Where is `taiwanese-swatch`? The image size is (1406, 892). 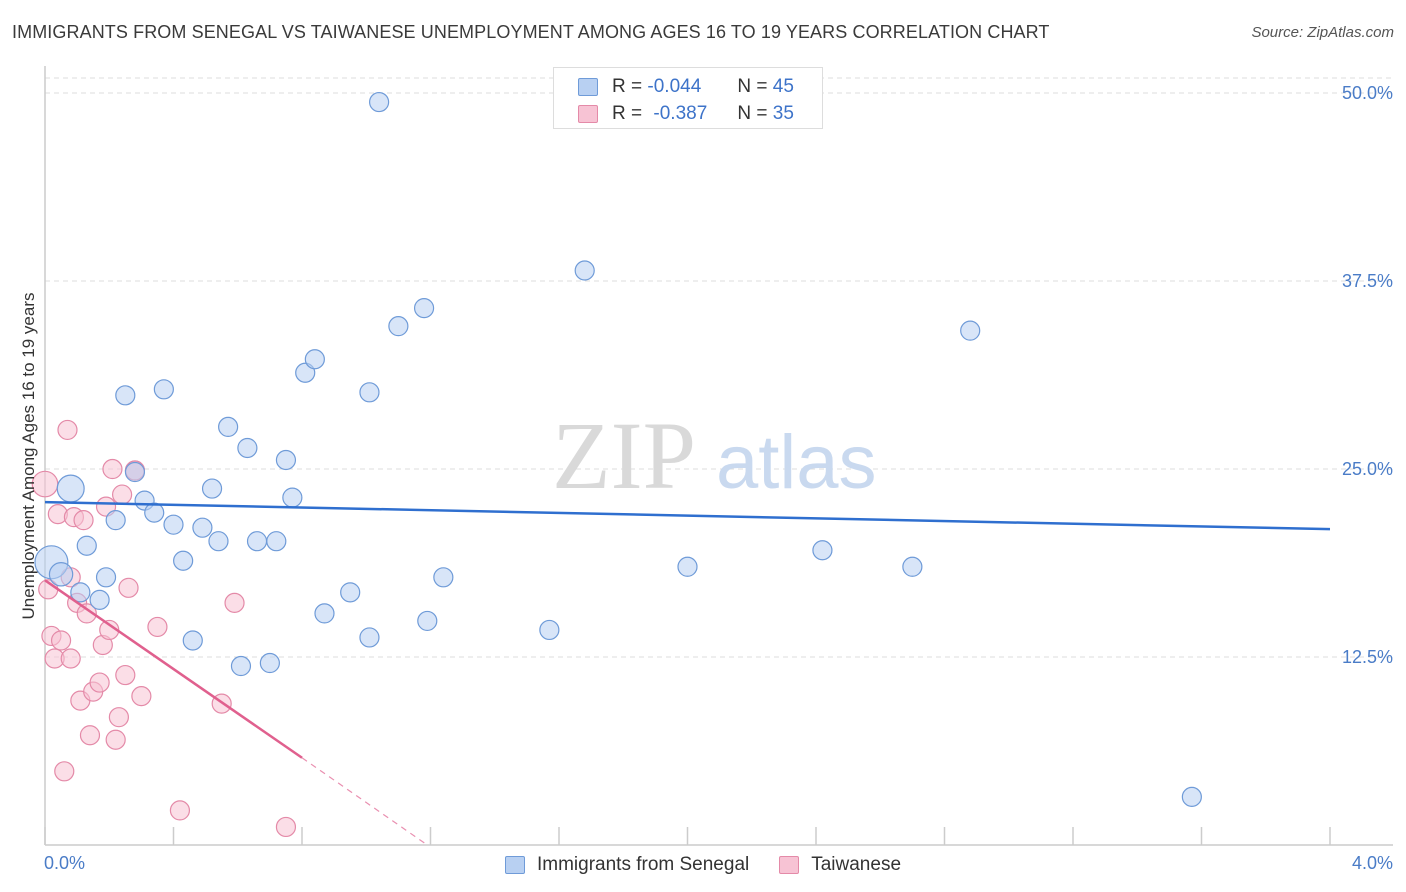 taiwanese-swatch is located at coordinates (588, 114).